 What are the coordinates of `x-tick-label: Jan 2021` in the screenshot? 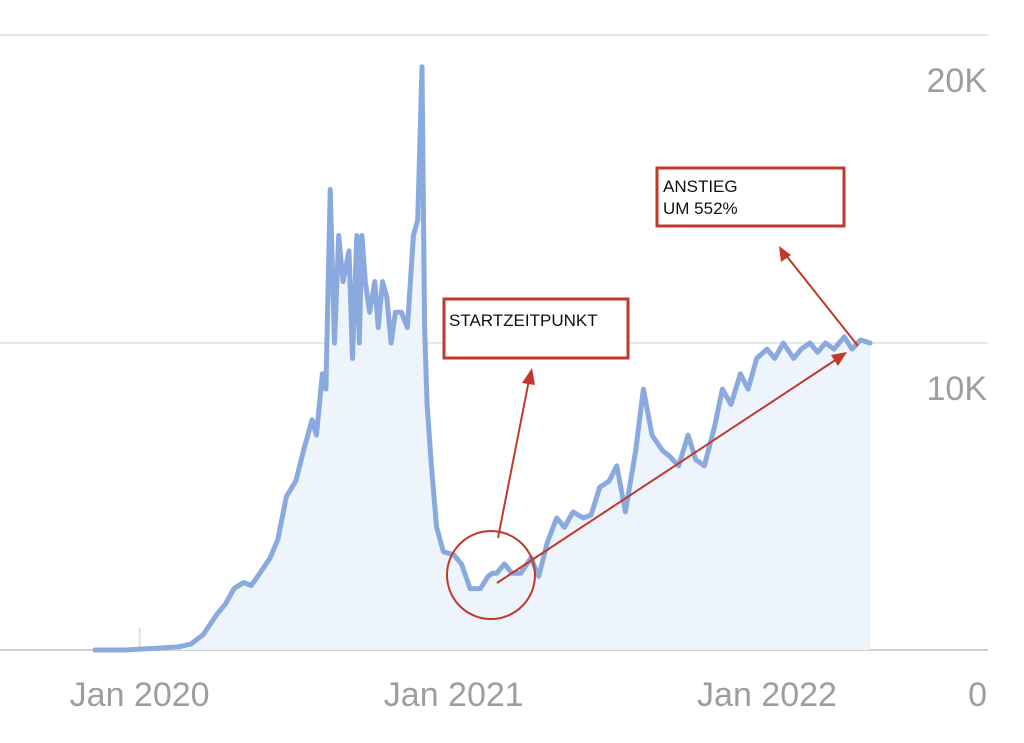 It's located at (454, 695).